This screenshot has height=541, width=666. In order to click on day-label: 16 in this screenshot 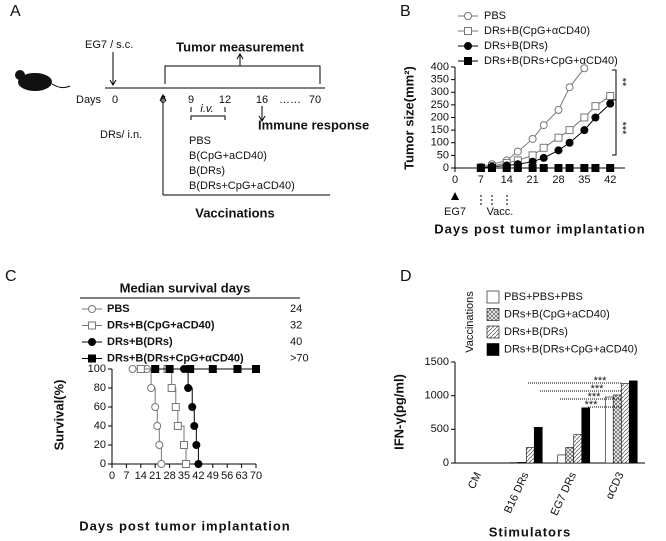, I will do `click(262, 100)`.